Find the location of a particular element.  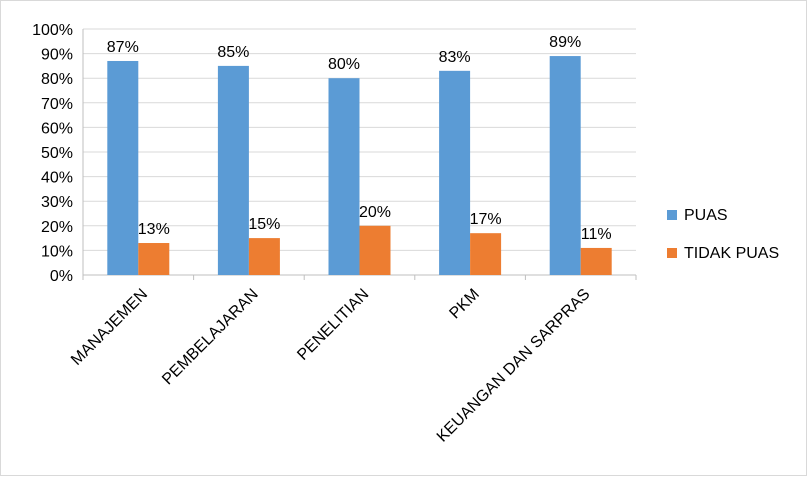

data-label: 17% is located at coordinates (486, 219).